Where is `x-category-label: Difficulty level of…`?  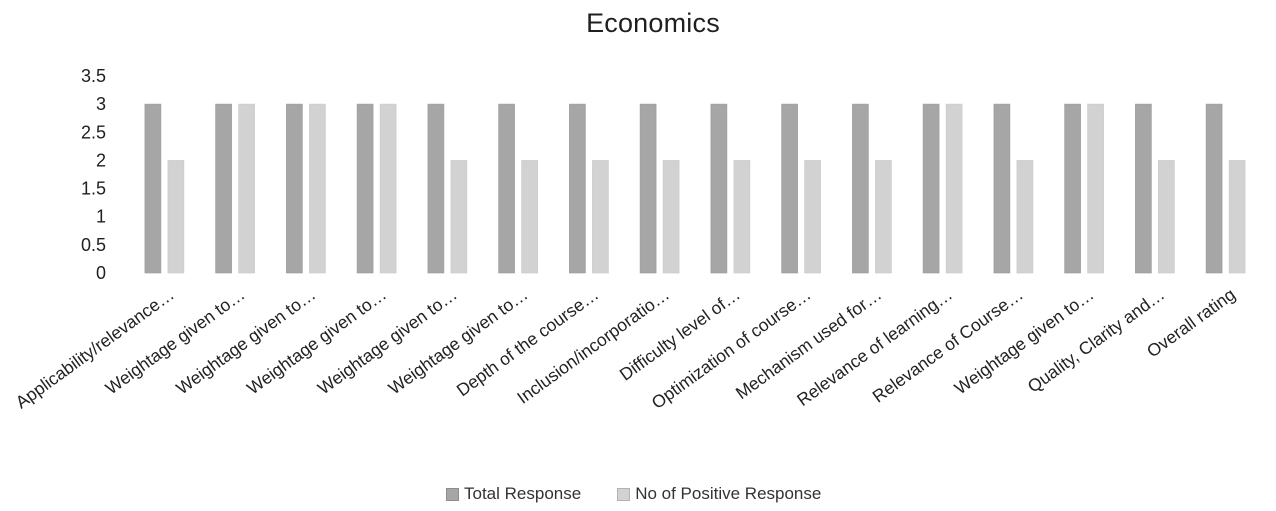 x-category-label: Difficulty level of… is located at coordinates (680, 334).